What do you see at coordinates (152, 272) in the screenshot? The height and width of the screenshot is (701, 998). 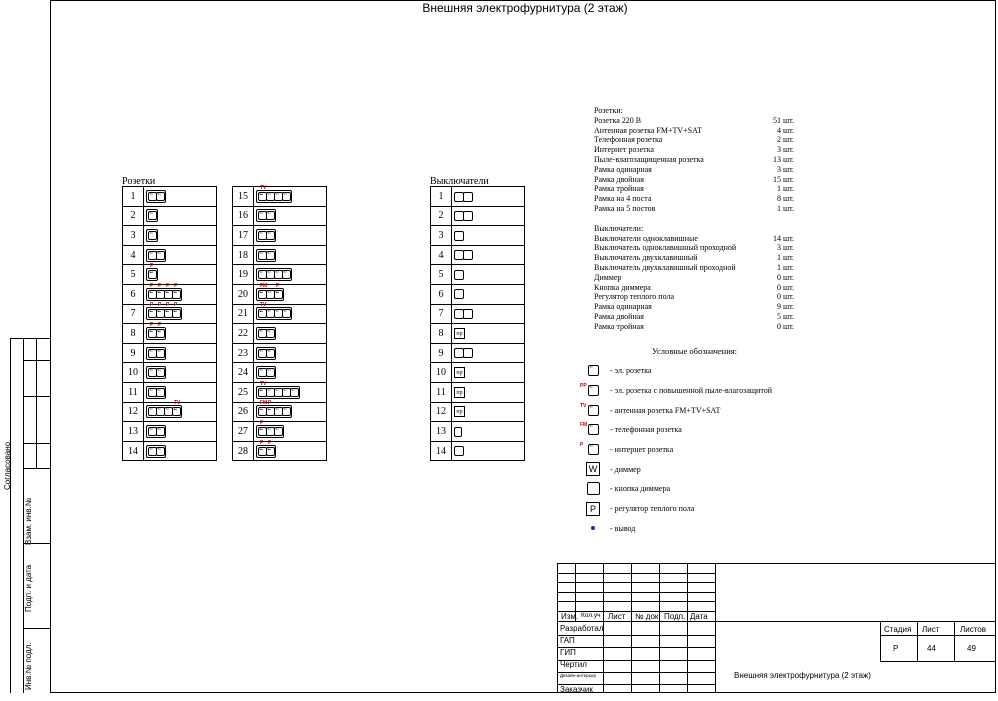 I see `socket-group: P` at bounding box center [152, 272].